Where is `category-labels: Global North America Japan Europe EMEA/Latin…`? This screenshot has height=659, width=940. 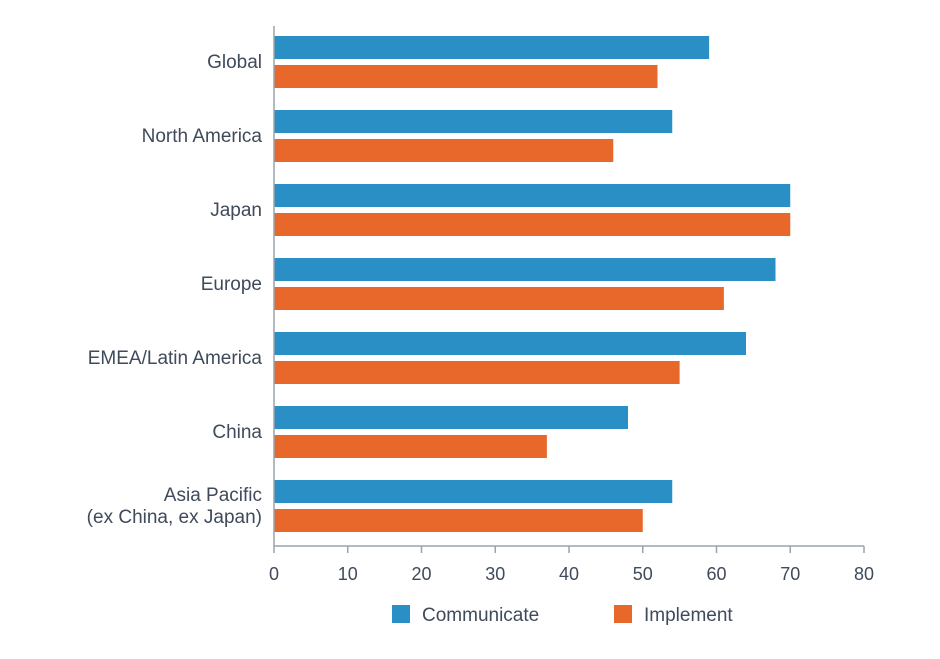
category-labels: Global North America Japan Europe EMEA/Latin… is located at coordinates (175, 290).